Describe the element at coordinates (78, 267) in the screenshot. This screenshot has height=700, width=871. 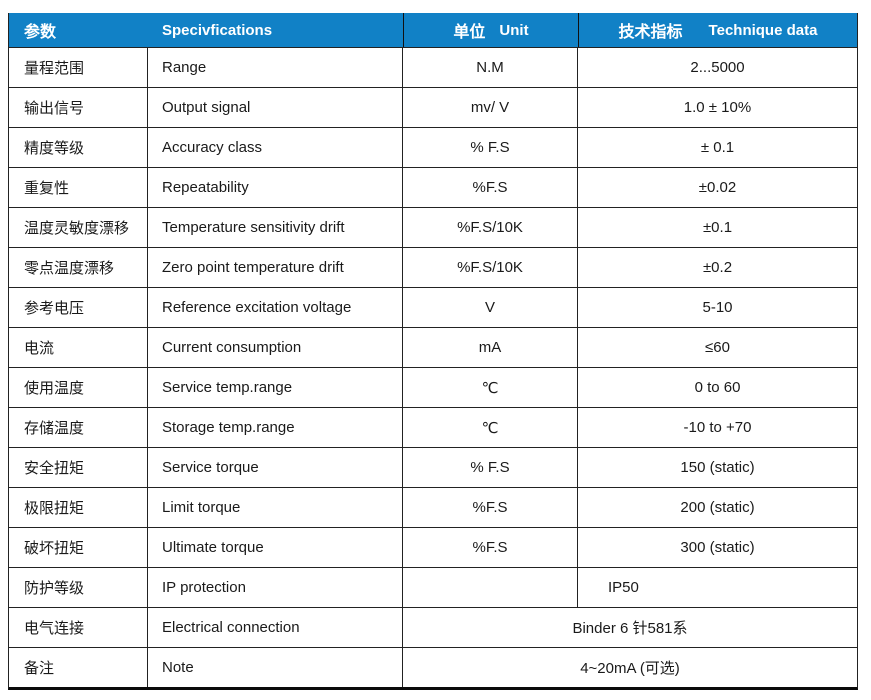
I see `param-cell: 零点温度漂移` at that location.